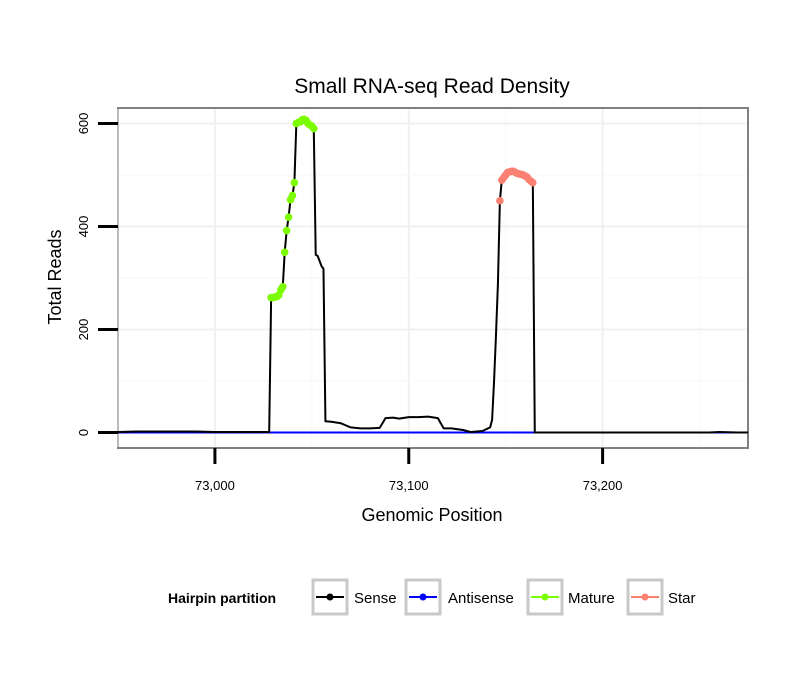 The width and height of the screenshot is (810, 690). Describe the element at coordinates (83, 330) in the screenshot. I see `y-tick-label: 200` at that location.